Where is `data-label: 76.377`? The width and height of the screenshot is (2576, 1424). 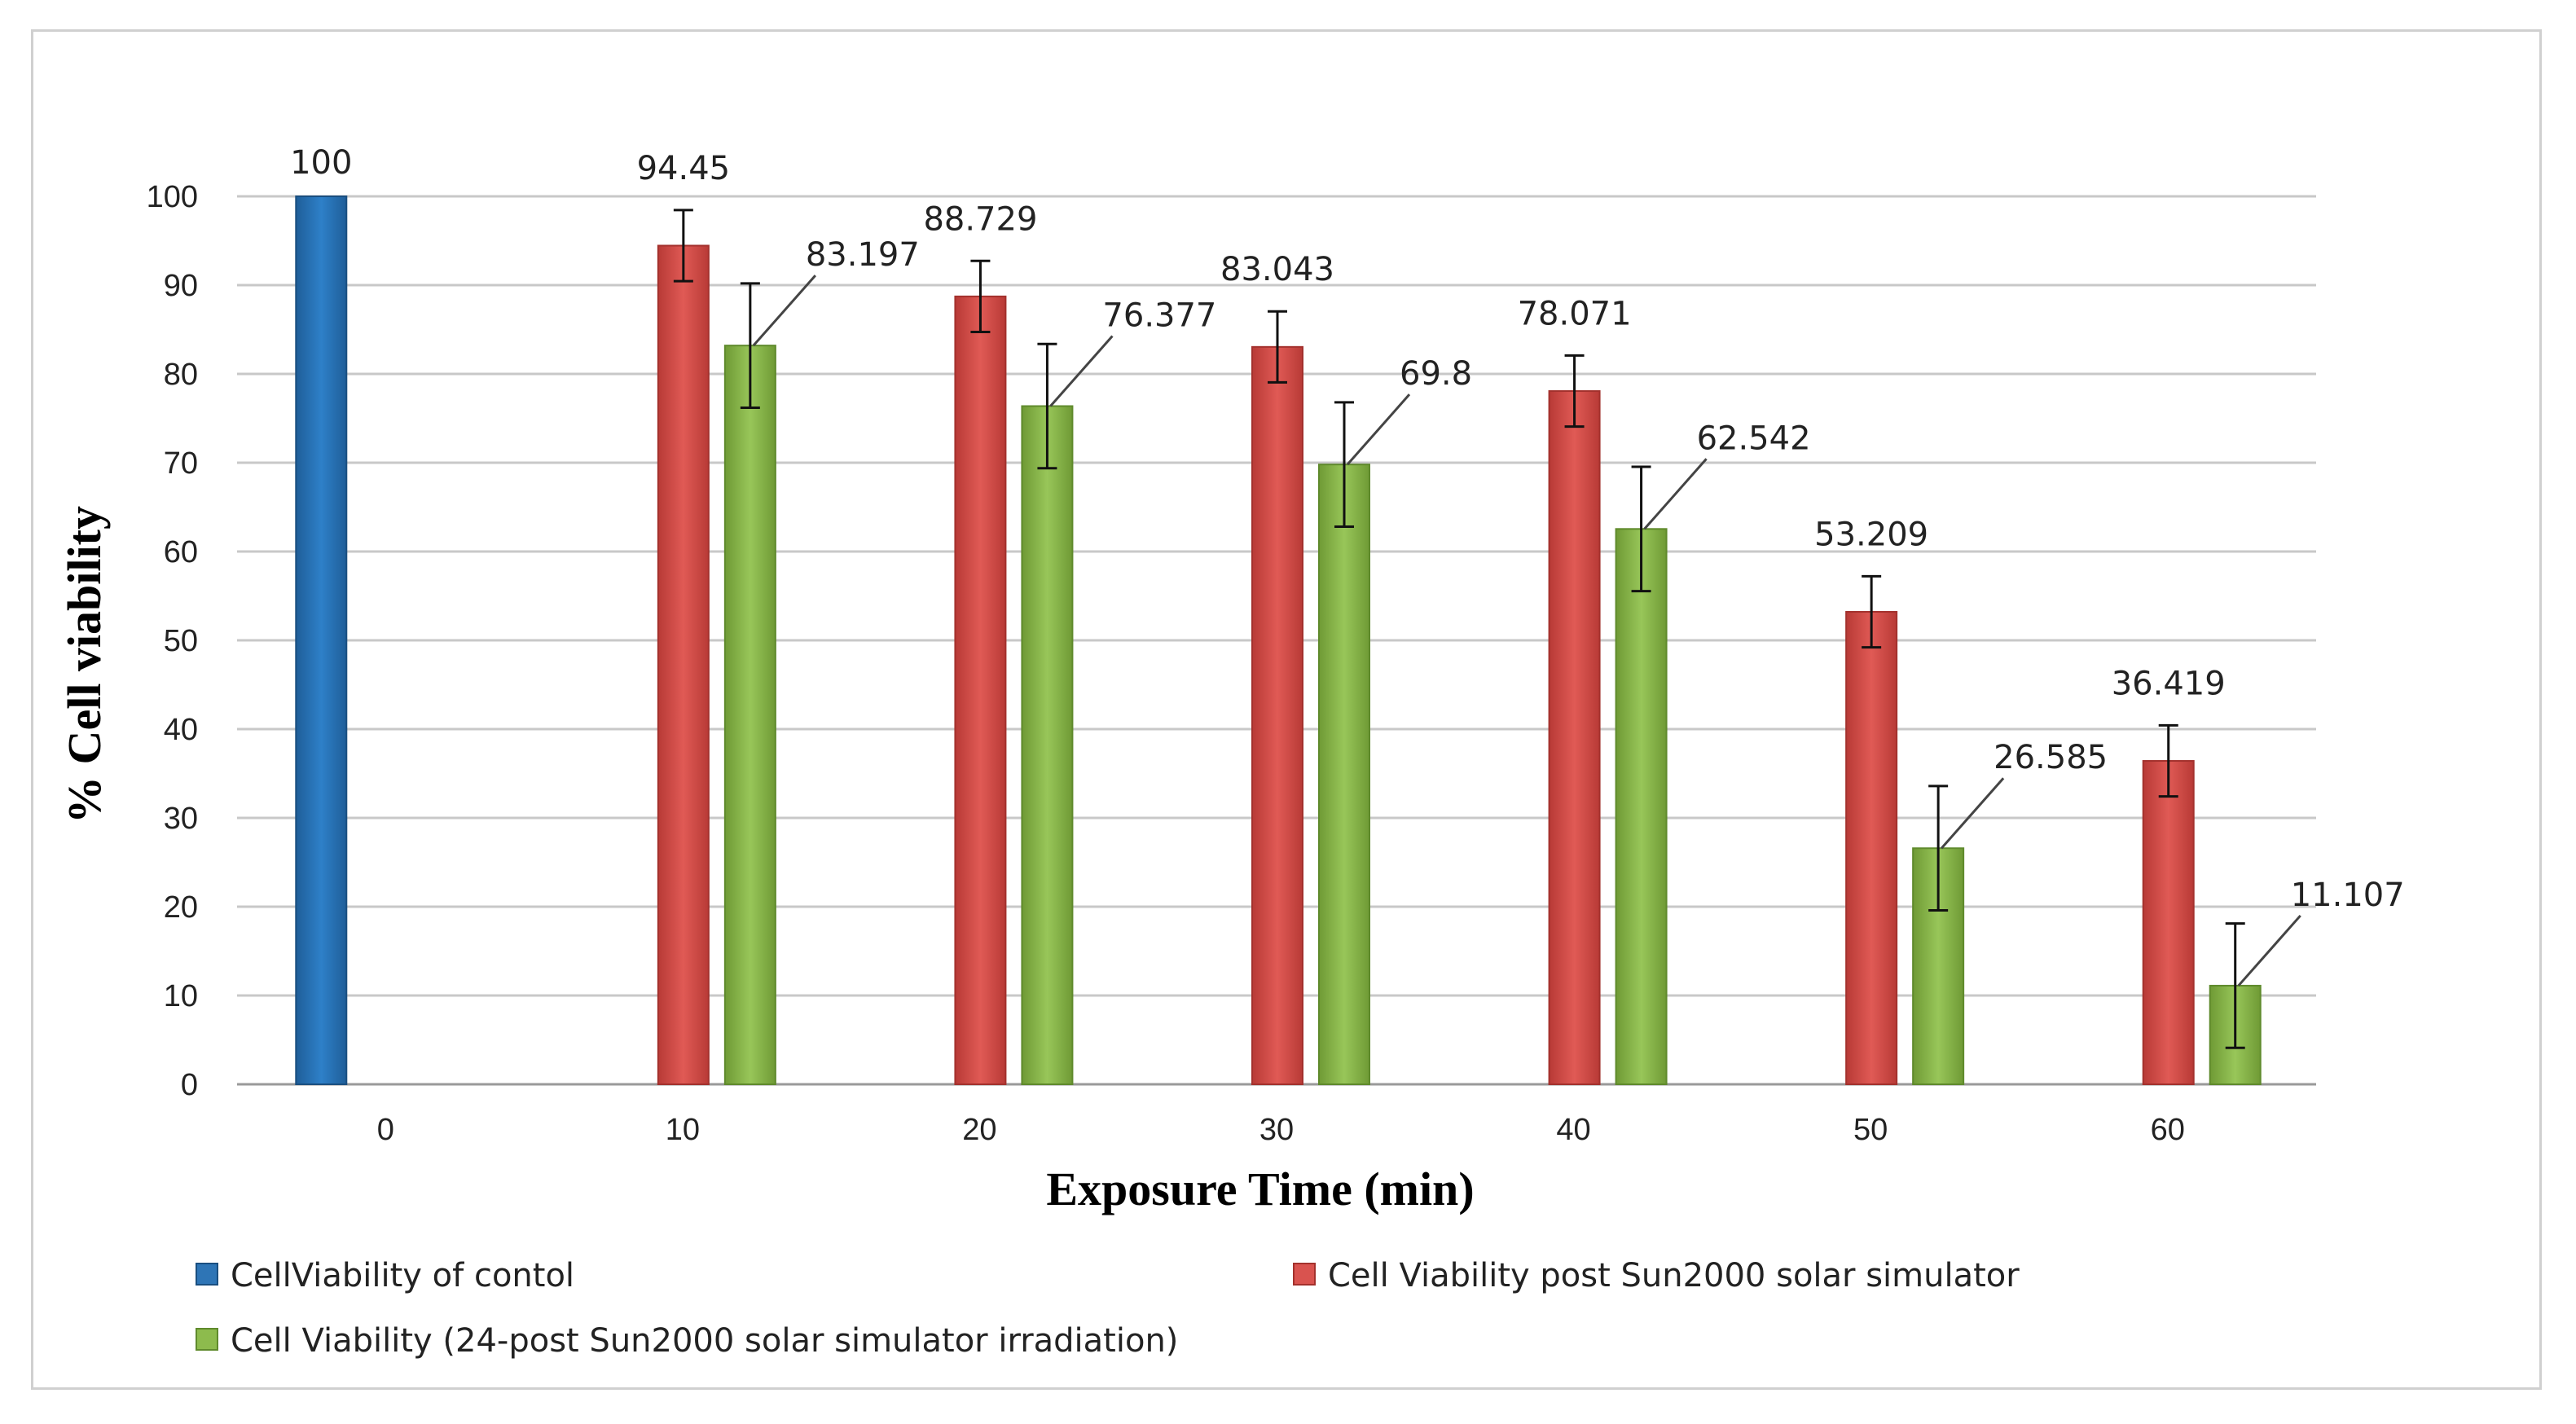
data-label: 76.377 is located at coordinates (1159, 315).